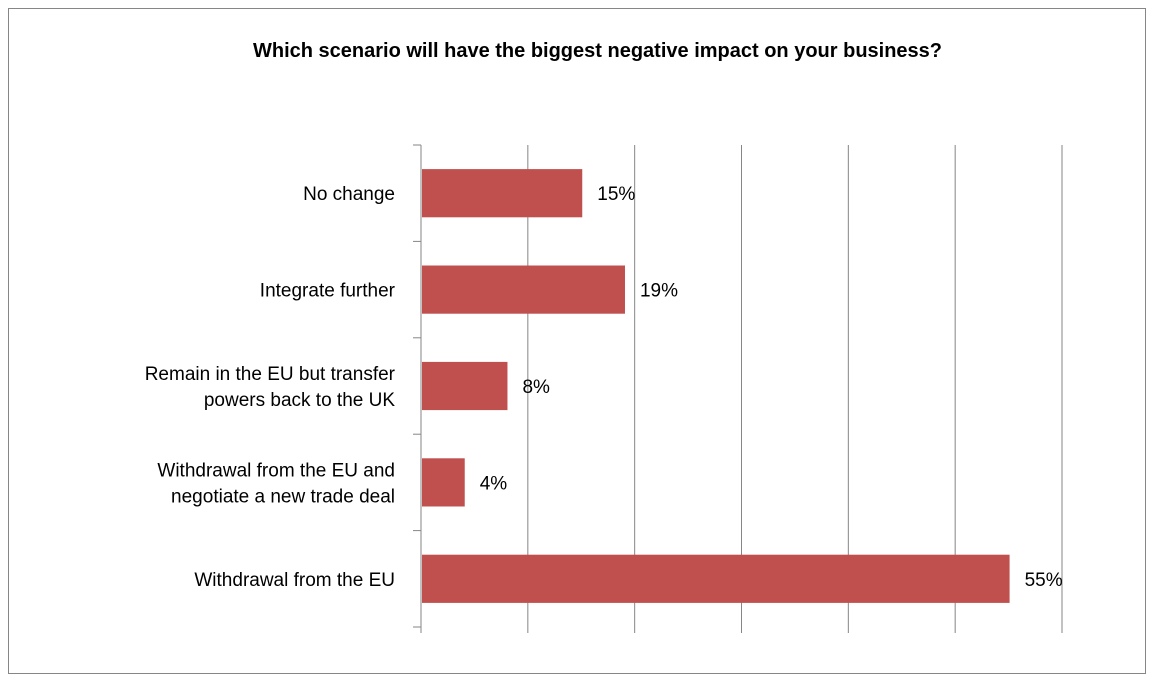 The image size is (1155, 682). What do you see at coordinates (536, 387) in the screenshot?
I see `data-label: 8%` at bounding box center [536, 387].